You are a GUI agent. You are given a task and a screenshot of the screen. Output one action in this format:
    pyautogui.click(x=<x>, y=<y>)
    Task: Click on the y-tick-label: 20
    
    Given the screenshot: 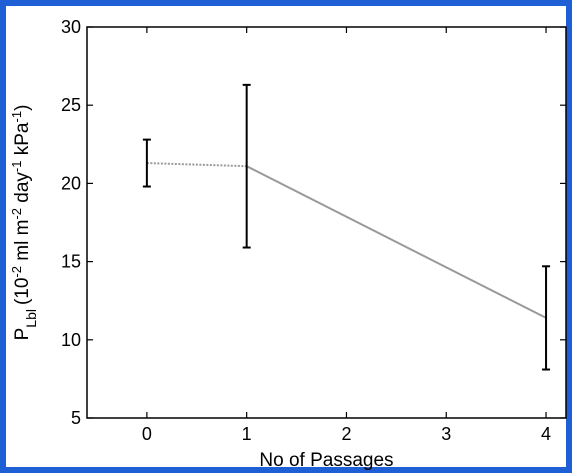 What is the action you would take?
    pyautogui.click(x=71, y=183)
    